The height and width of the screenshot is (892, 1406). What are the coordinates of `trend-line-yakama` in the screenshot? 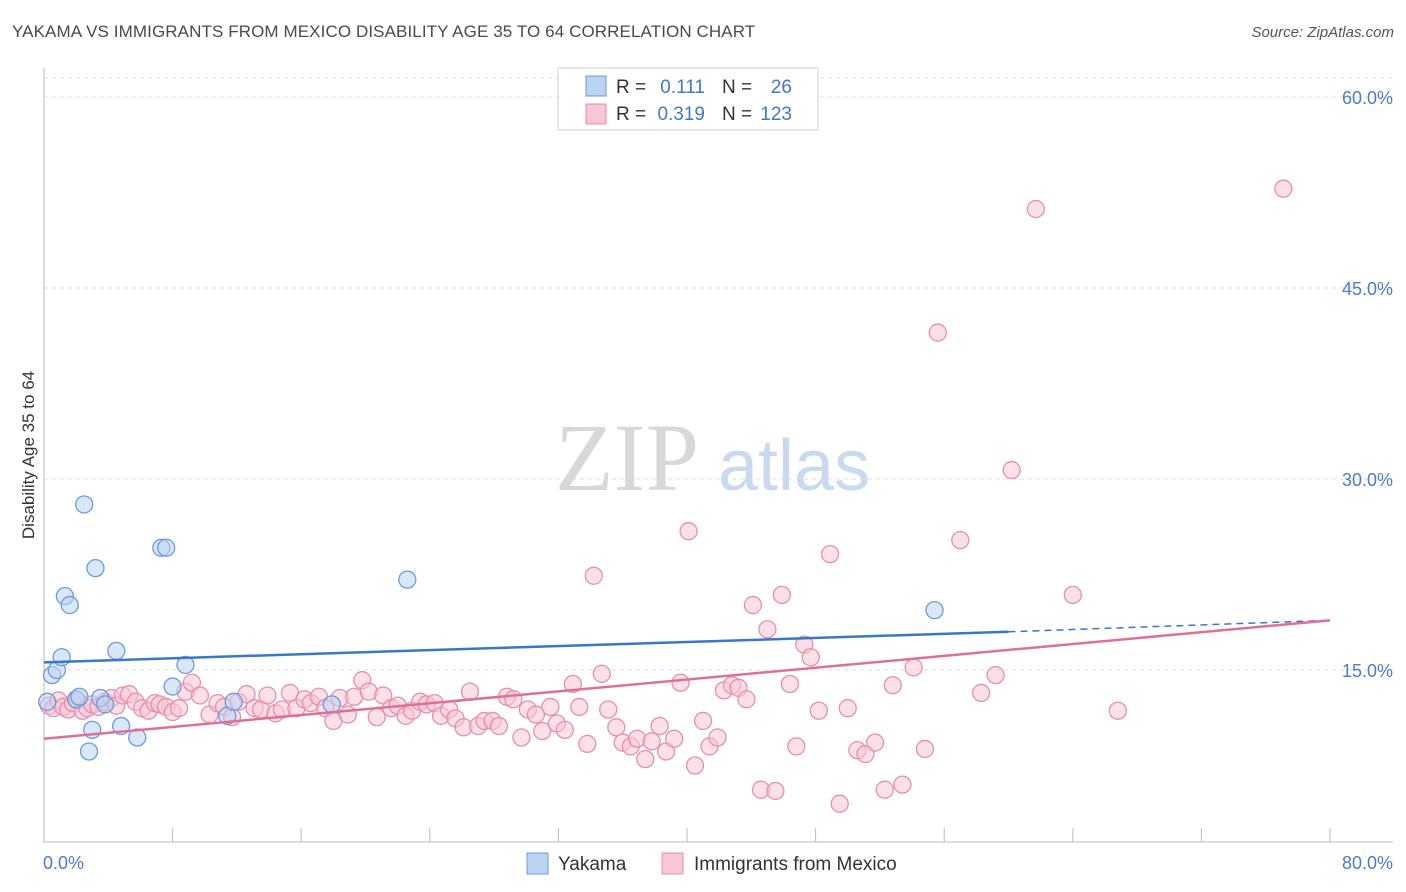 It's located at (526, 647).